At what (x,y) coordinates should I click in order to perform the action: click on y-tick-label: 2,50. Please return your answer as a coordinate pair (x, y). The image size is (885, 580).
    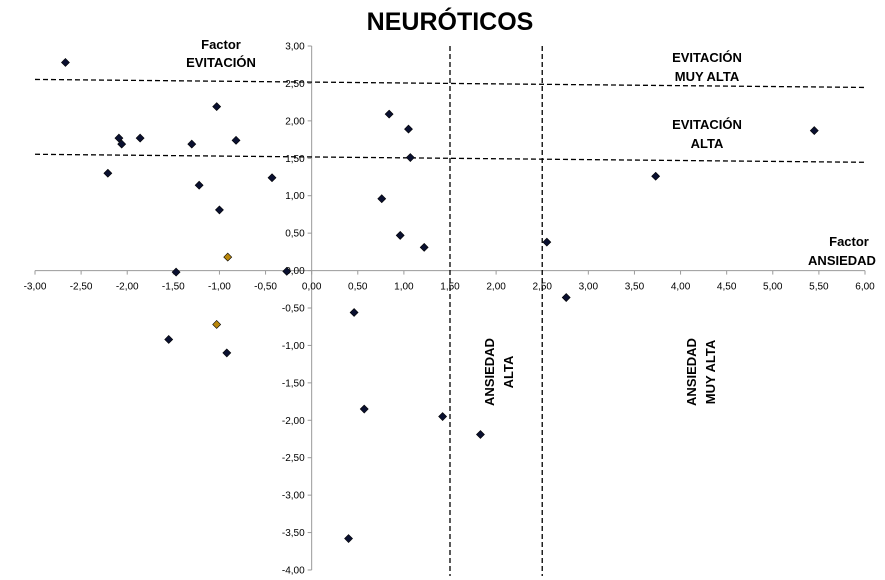
    Looking at the image, I should click on (295, 84).